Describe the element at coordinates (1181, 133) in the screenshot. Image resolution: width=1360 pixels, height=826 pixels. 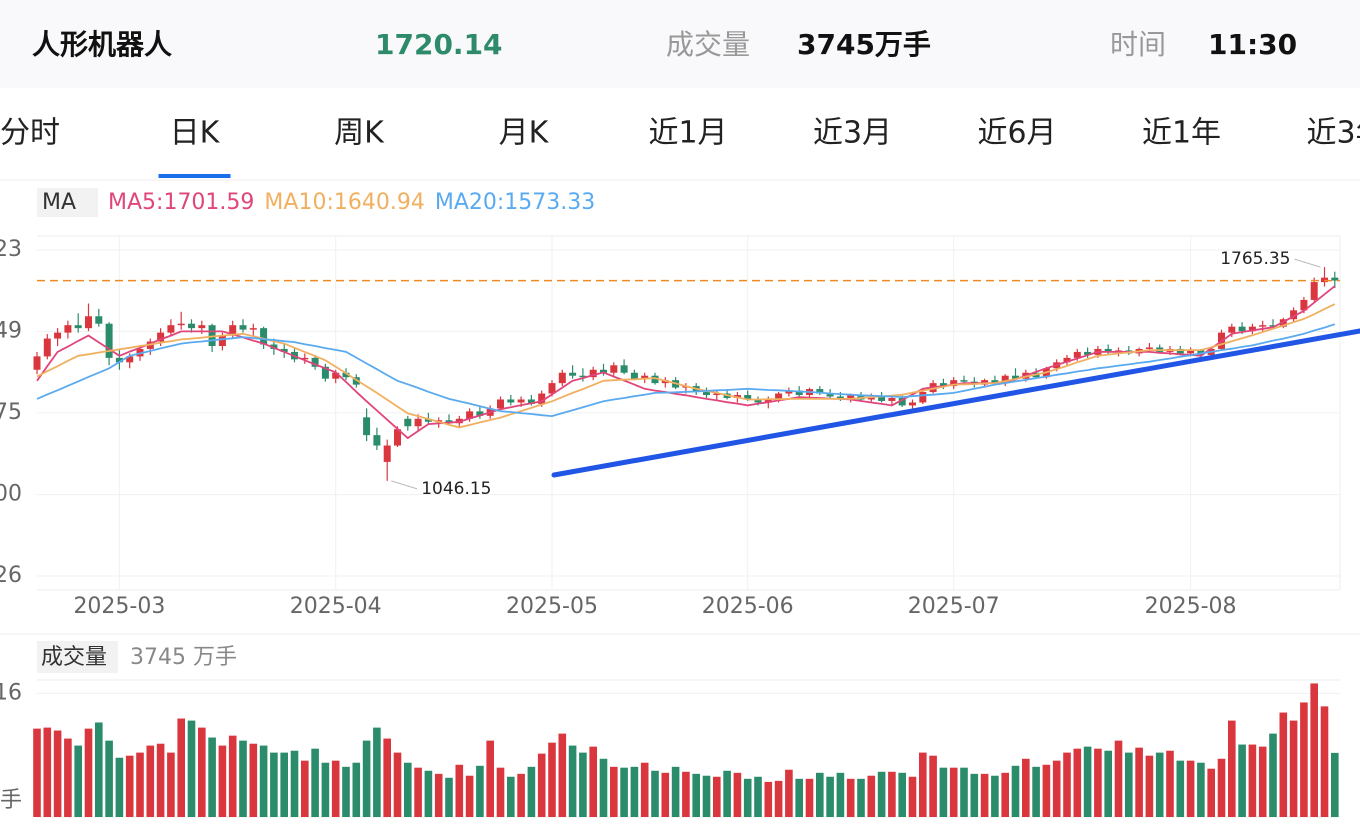
I see `tab: 近1年` at that location.